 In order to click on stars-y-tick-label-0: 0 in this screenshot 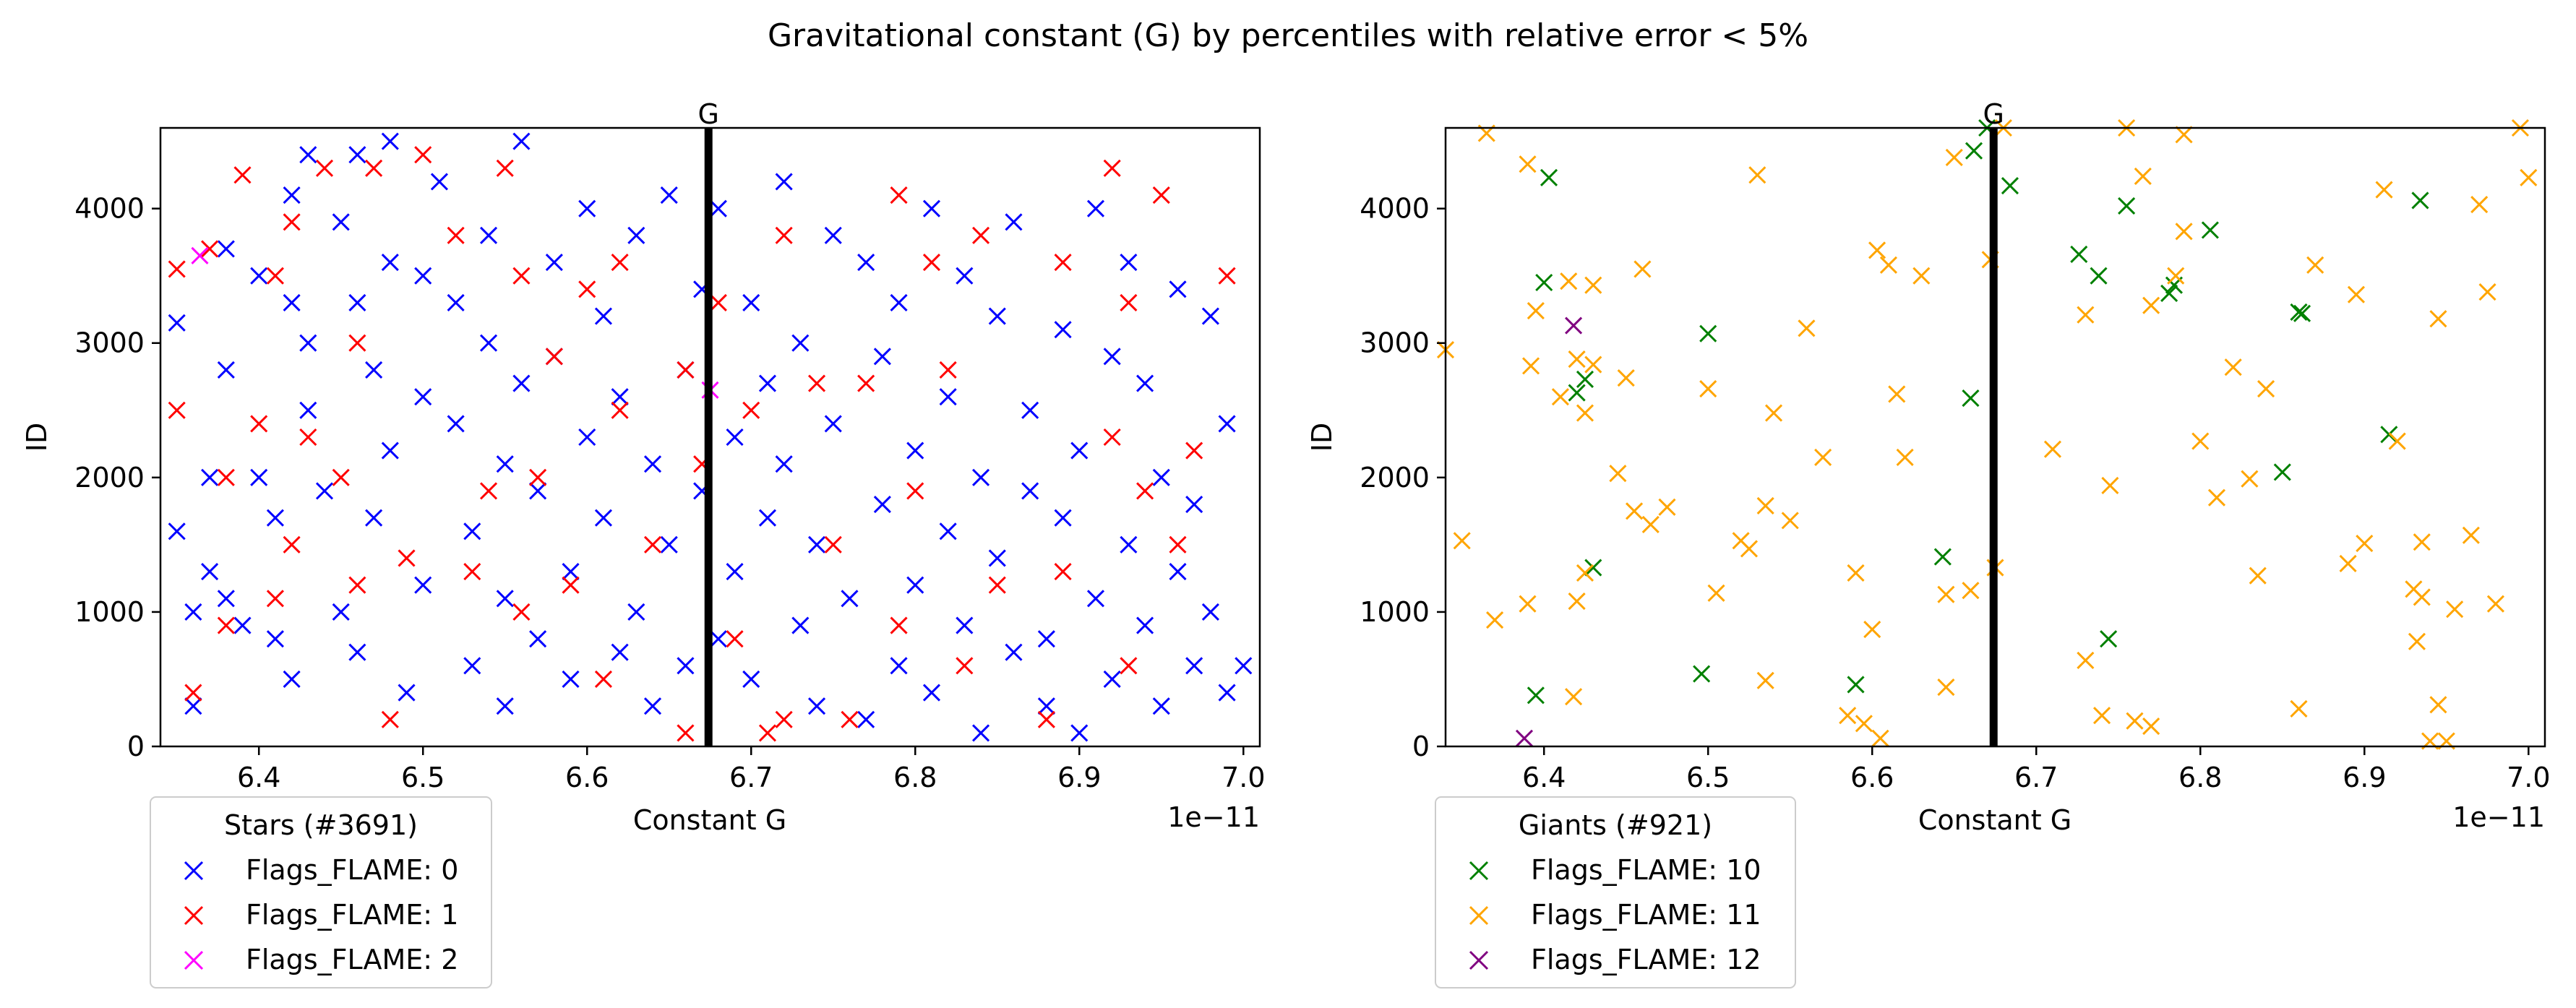, I will do `click(136, 746)`.